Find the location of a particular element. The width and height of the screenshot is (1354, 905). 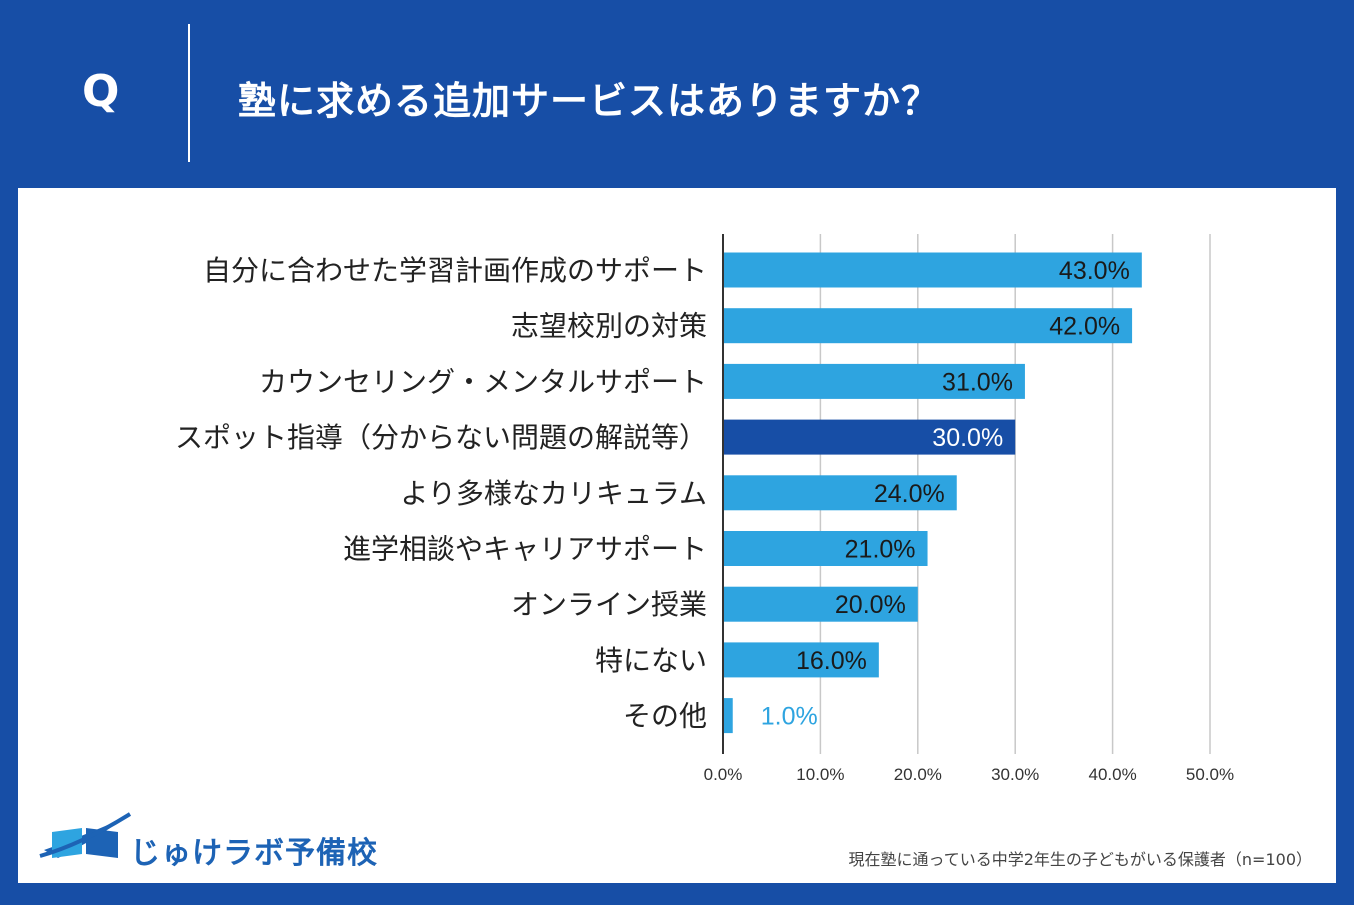

data-label: 20.0% is located at coordinates (870, 605).